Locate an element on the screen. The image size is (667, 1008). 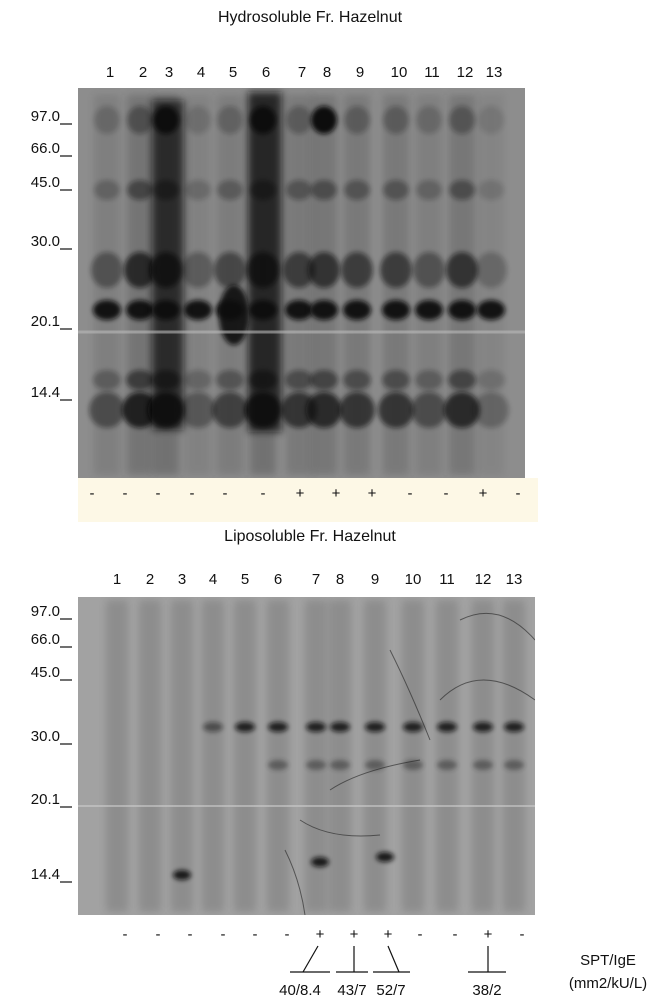
mw-label: 30.0 is located at coordinates (45, 736).